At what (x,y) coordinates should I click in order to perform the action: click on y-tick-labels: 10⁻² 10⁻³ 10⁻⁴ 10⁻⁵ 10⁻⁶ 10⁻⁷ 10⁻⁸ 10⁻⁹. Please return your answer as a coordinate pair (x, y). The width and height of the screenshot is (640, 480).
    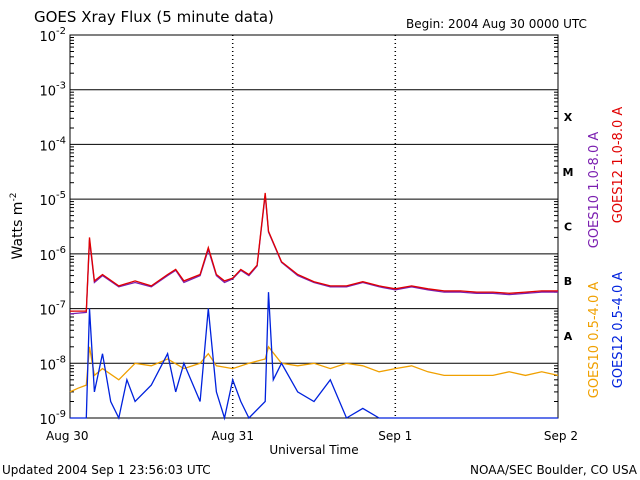
    Looking at the image, I should click on (52, 227).